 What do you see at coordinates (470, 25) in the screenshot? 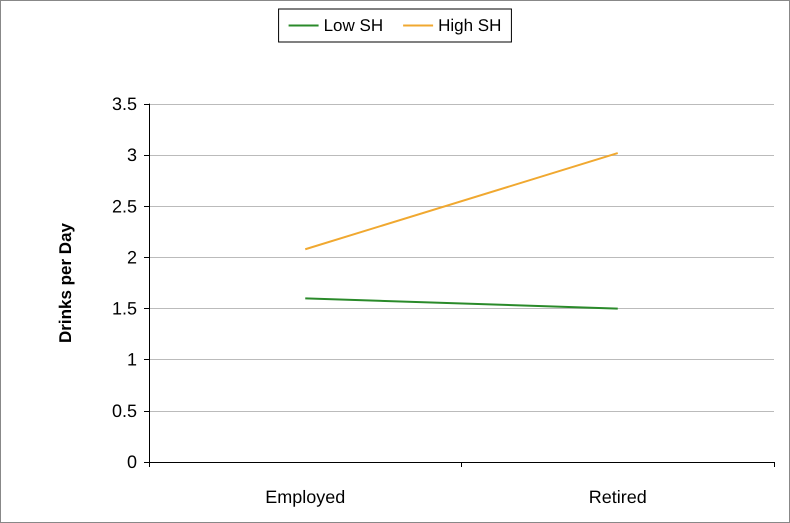
I see `legend-label: High SH` at bounding box center [470, 25].